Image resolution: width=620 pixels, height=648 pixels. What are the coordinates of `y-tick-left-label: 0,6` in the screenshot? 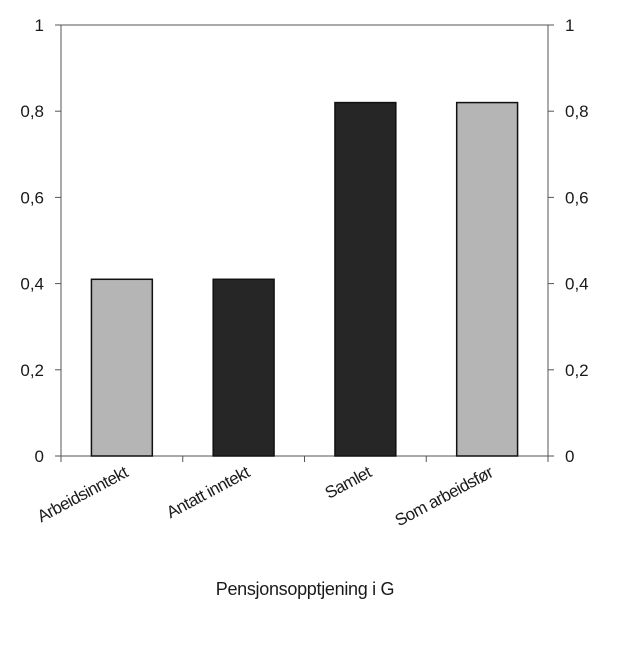 It's located at (32, 197).